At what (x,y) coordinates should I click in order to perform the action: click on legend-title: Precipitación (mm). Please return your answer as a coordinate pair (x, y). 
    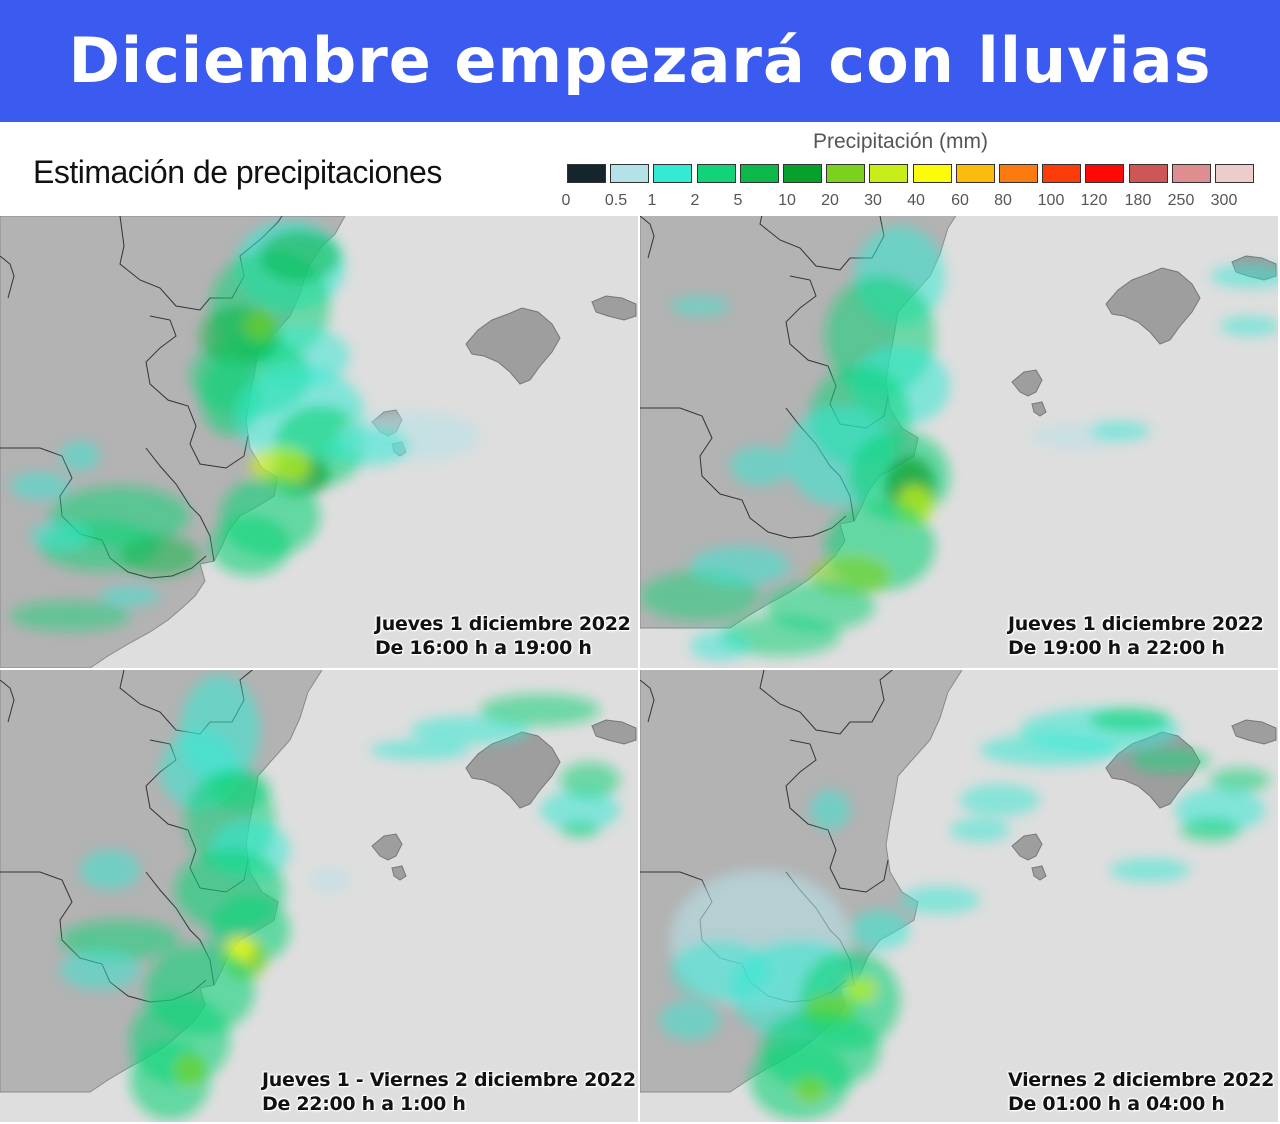
    Looking at the image, I should click on (901, 141).